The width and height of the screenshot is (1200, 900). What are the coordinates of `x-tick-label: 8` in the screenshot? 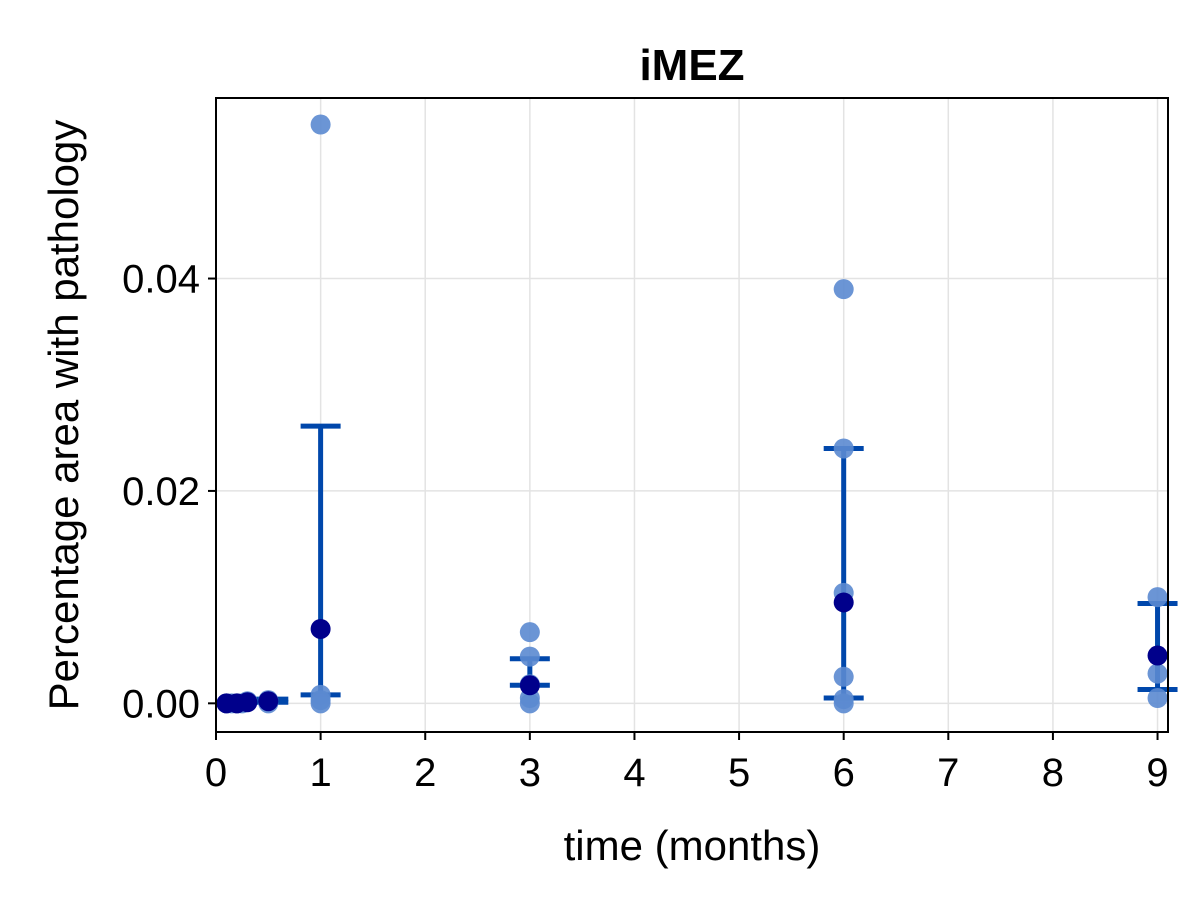 It's located at (1053, 773).